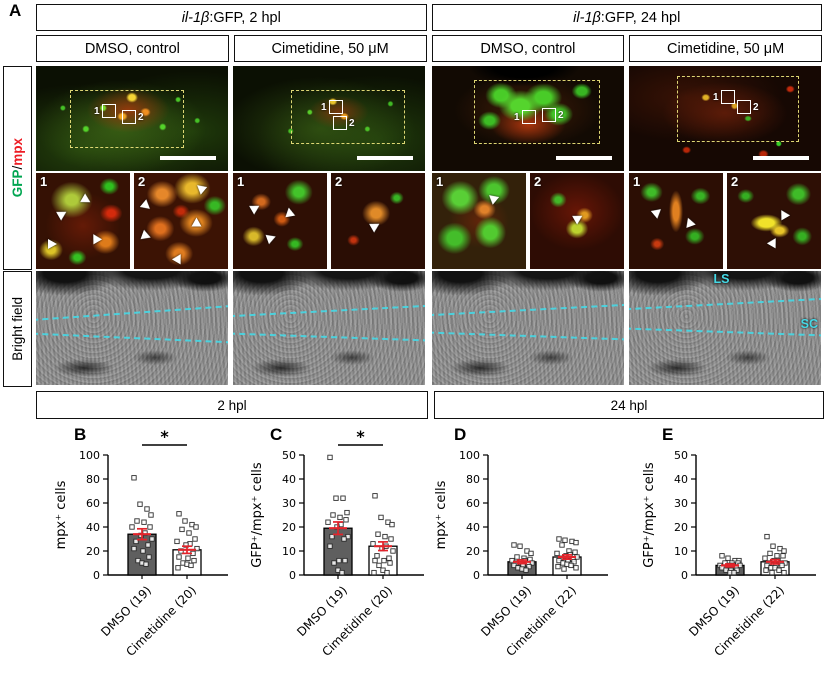  I want to click on panel-label-e: E, so click(668, 434).